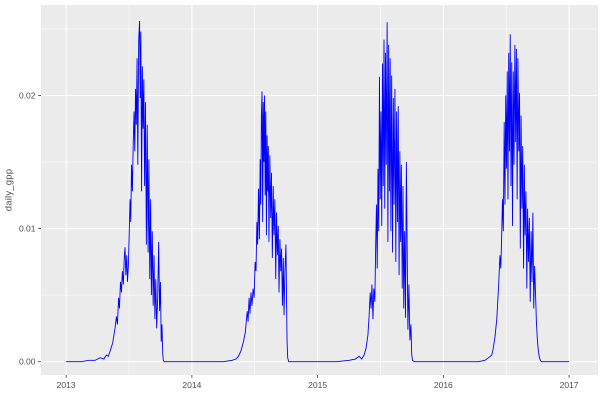 The image size is (600, 400). What do you see at coordinates (317, 385) in the screenshot?
I see `x-tick-label: 2015` at bounding box center [317, 385].